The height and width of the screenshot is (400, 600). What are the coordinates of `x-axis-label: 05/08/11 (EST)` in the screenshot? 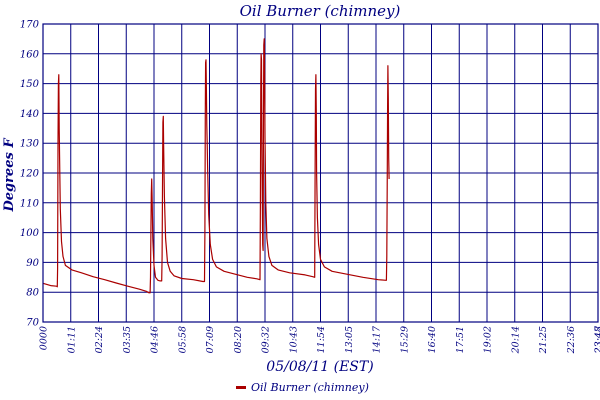 It's located at (319, 367).